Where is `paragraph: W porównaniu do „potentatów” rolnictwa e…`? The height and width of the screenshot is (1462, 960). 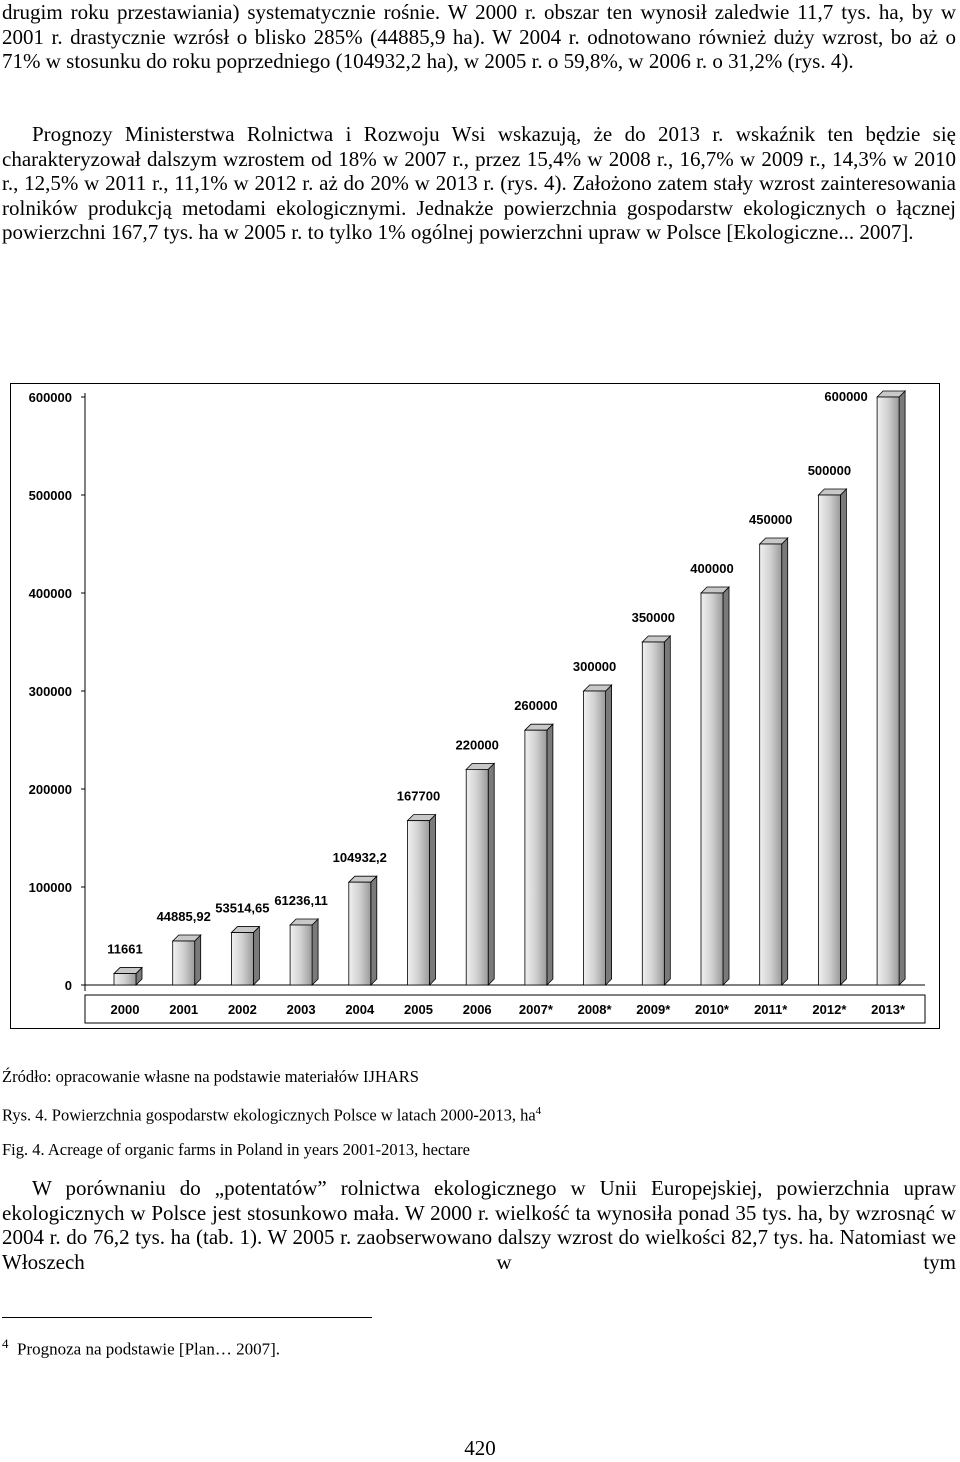
paragraph: W porównaniu do „potentatów” rolnictwa e… is located at coordinates (479, 1225).